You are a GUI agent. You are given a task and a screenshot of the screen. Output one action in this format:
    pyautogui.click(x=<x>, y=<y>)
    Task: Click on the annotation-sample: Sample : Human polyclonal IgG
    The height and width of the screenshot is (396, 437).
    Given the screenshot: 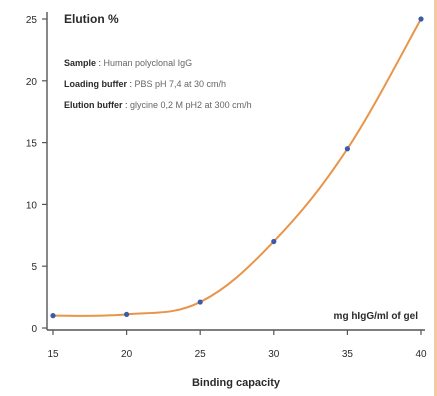 What is the action you would take?
    pyautogui.click(x=128, y=63)
    